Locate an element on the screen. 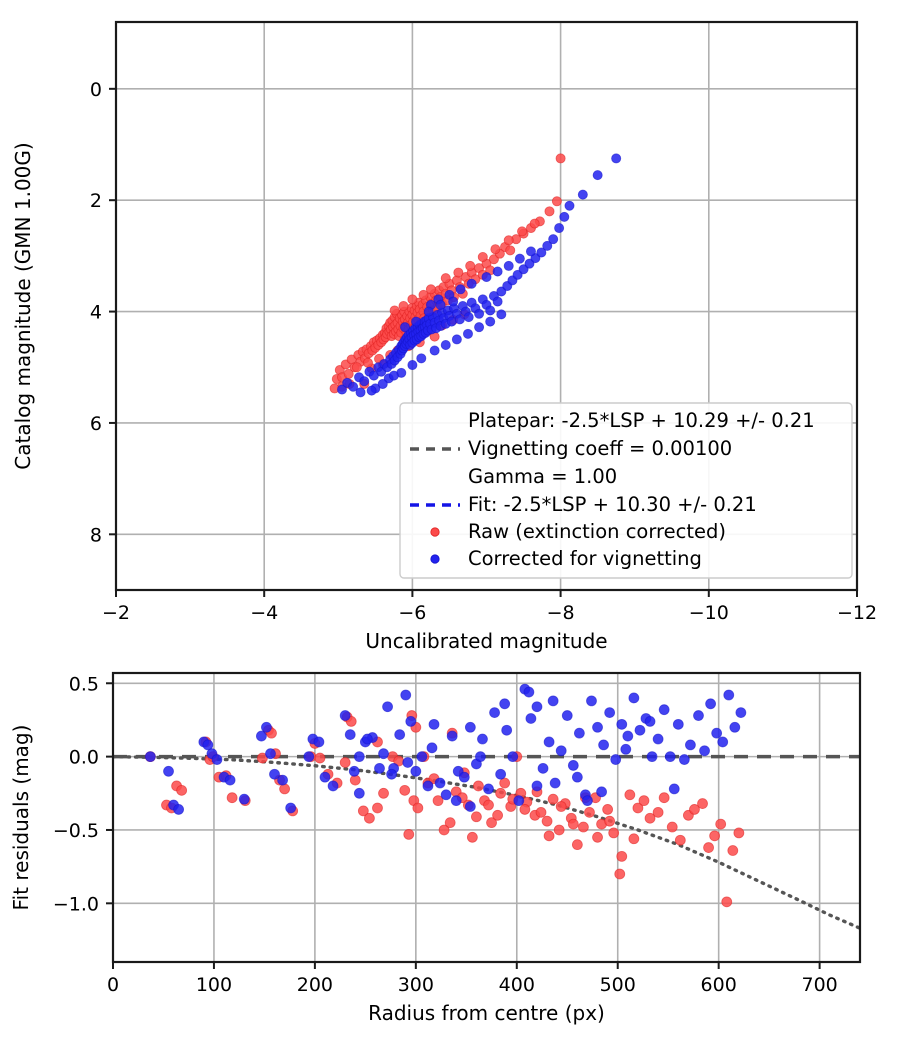 The image size is (900, 1050). y-tick-label: 0.0 is located at coordinates (84, 758).